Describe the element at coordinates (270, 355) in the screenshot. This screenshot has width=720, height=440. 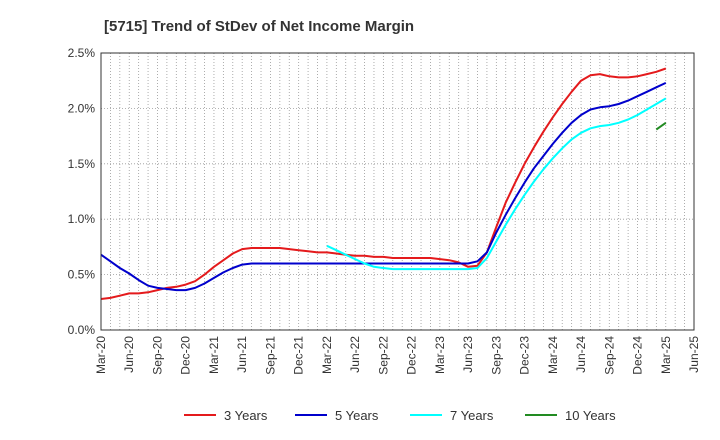
I see `x-tick-label: Sep-21` at that location.